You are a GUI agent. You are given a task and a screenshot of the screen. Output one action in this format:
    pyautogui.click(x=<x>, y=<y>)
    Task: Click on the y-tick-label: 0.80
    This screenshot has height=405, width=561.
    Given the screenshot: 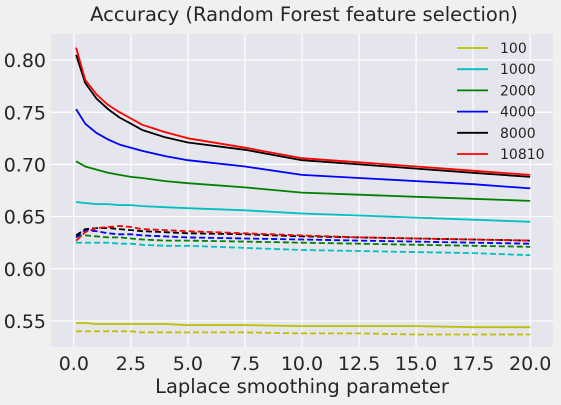 What is the action you would take?
    pyautogui.click(x=25, y=61)
    